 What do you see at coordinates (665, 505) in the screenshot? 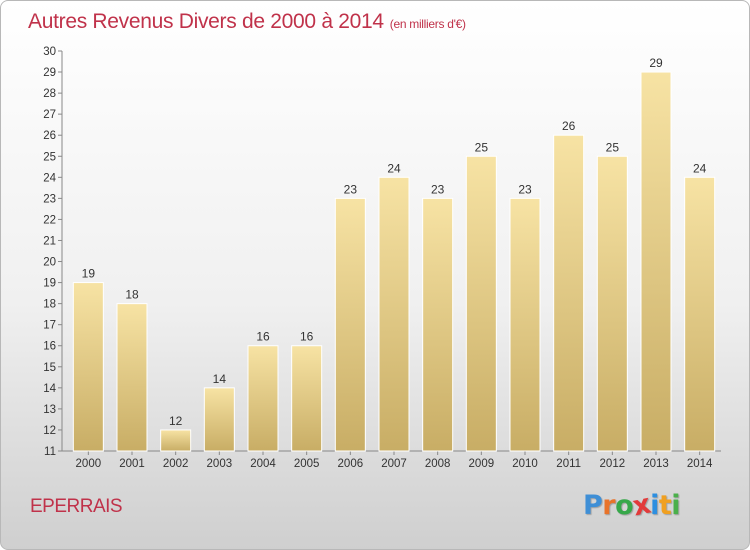
I see `logo-letter: t` at bounding box center [665, 505].